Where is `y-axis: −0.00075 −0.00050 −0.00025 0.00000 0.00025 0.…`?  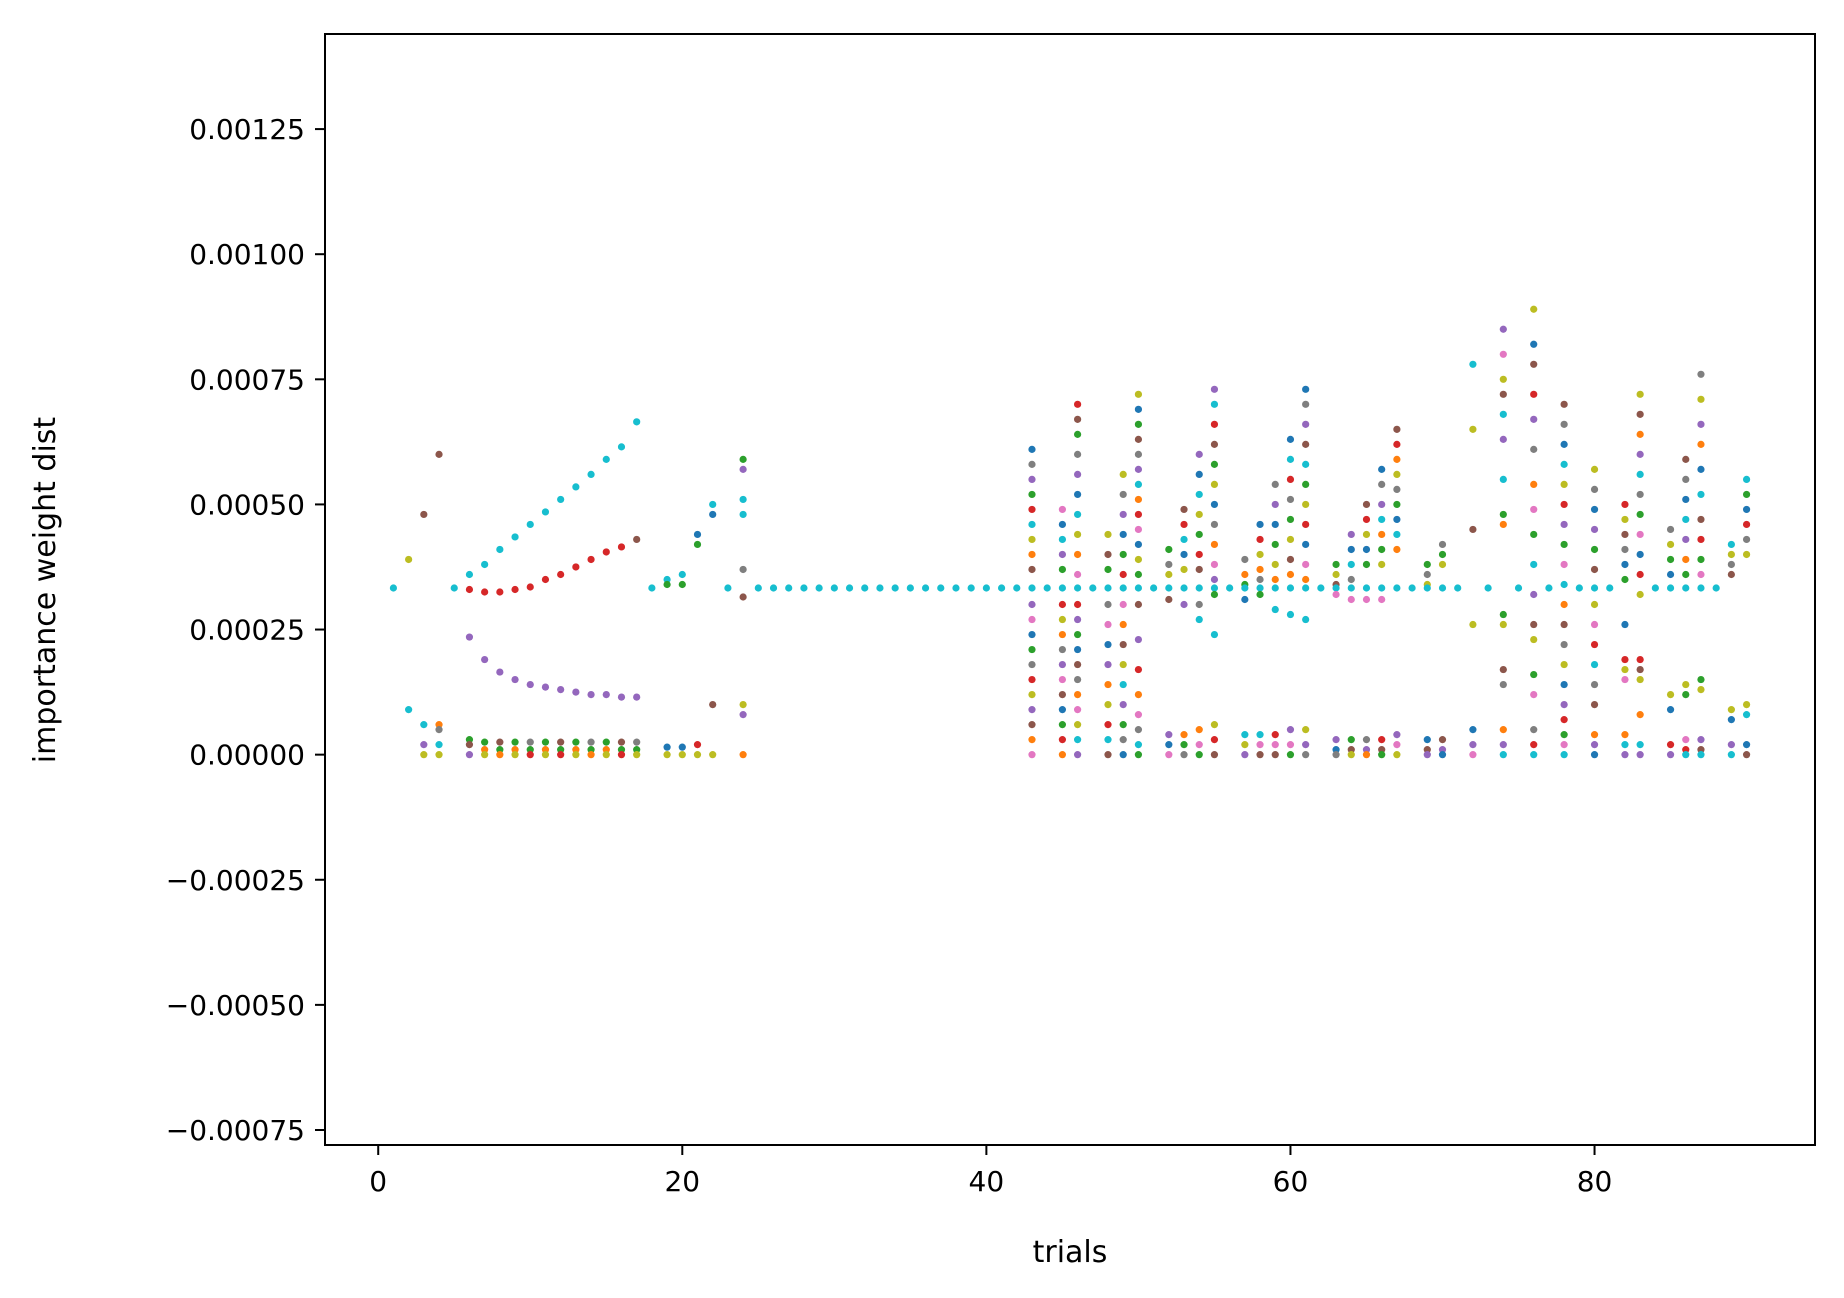
y-axis: −0.00075 −0.00050 −0.00025 0.00000 0.00025 0.… is located at coordinates (245, 630).